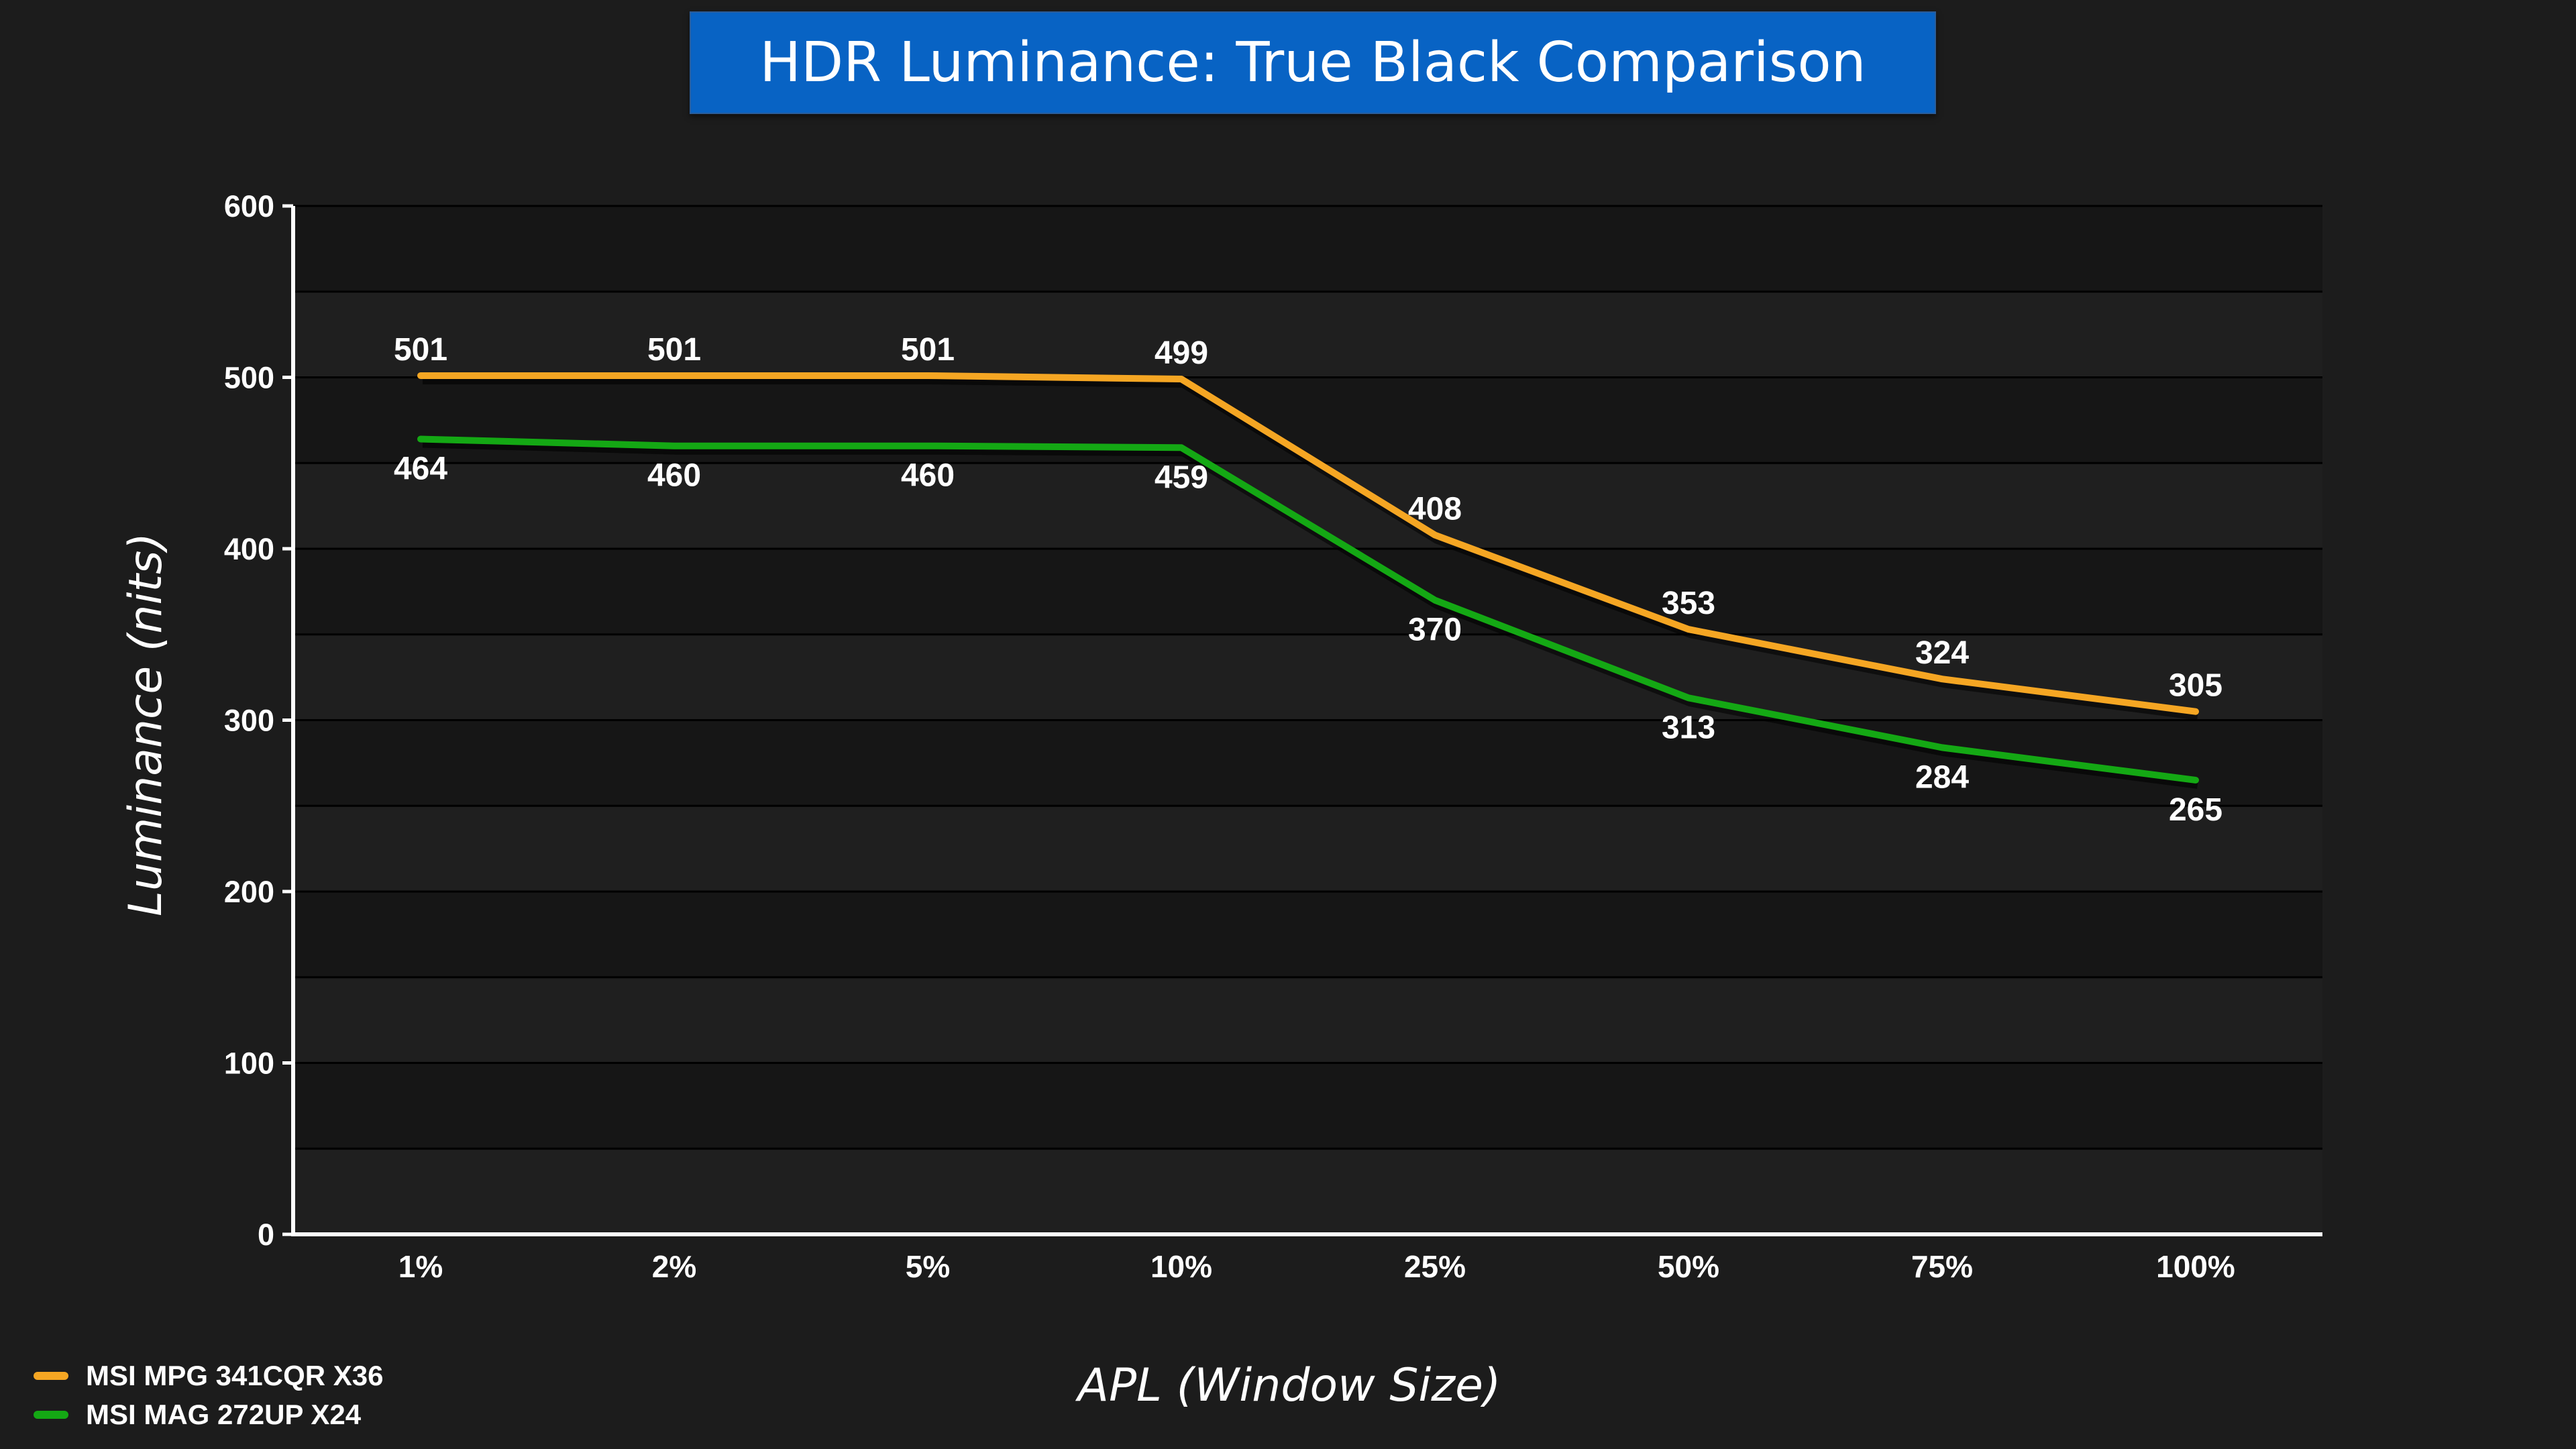 The height and width of the screenshot is (1449, 2576). Describe the element at coordinates (249, 1063) in the screenshot. I see `y-tick-label: 100` at that location.